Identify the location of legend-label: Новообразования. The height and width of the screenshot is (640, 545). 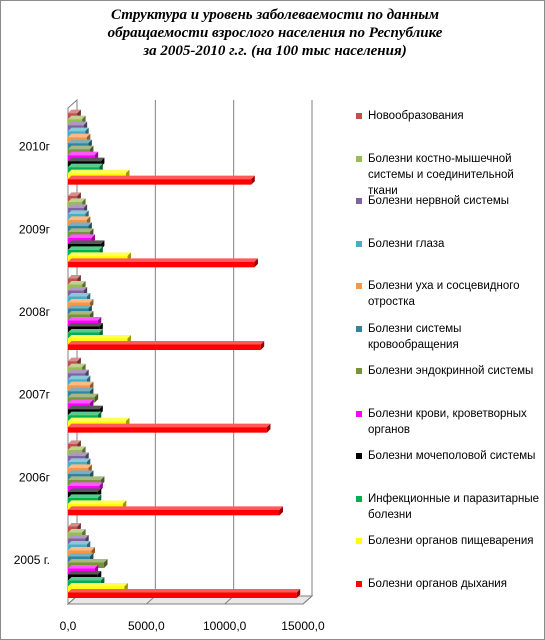
(416, 116).